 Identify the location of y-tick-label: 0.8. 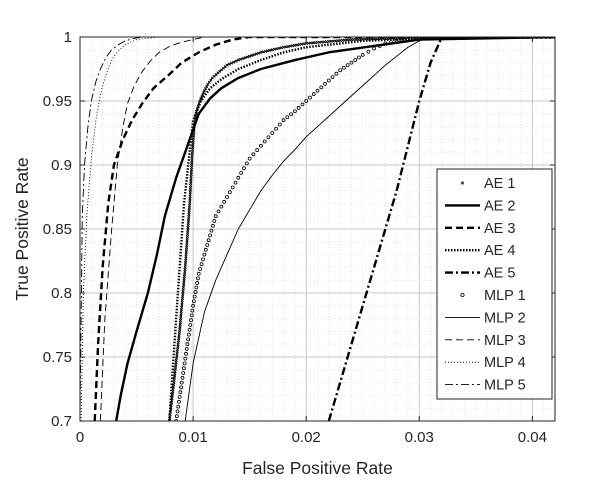
(61, 293).